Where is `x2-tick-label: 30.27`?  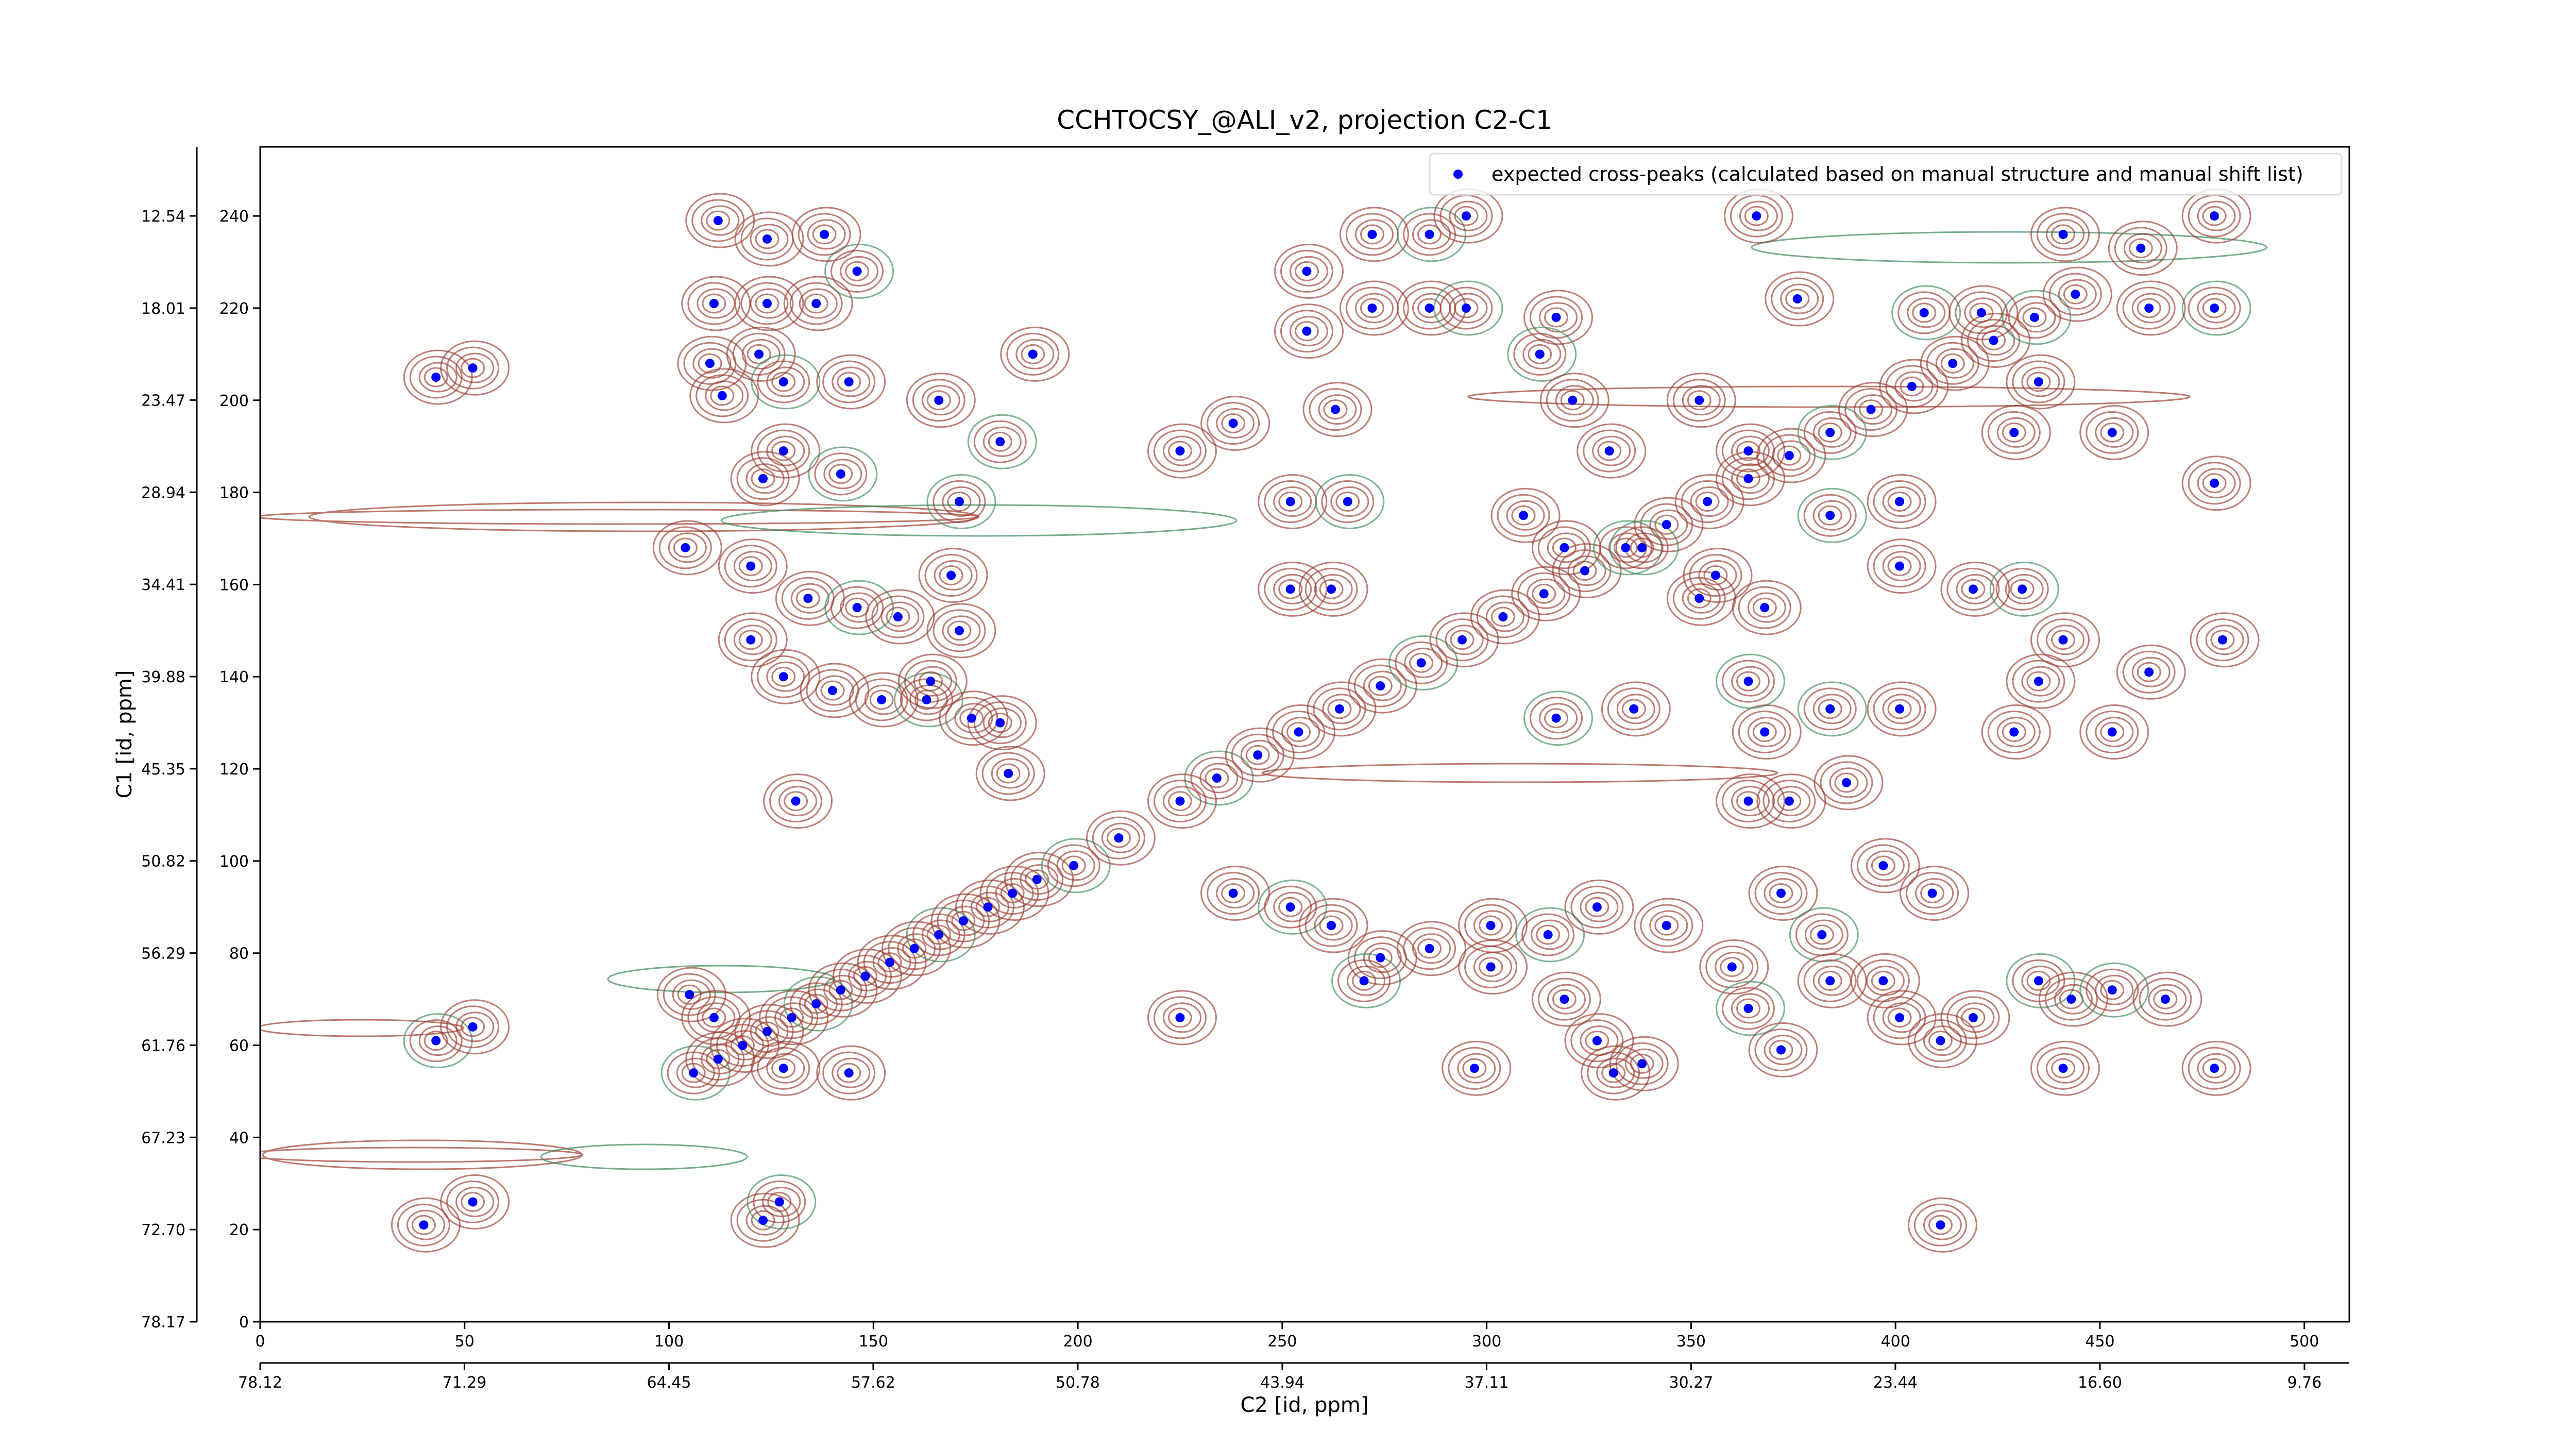
x2-tick-label: 30.27 is located at coordinates (1691, 1383).